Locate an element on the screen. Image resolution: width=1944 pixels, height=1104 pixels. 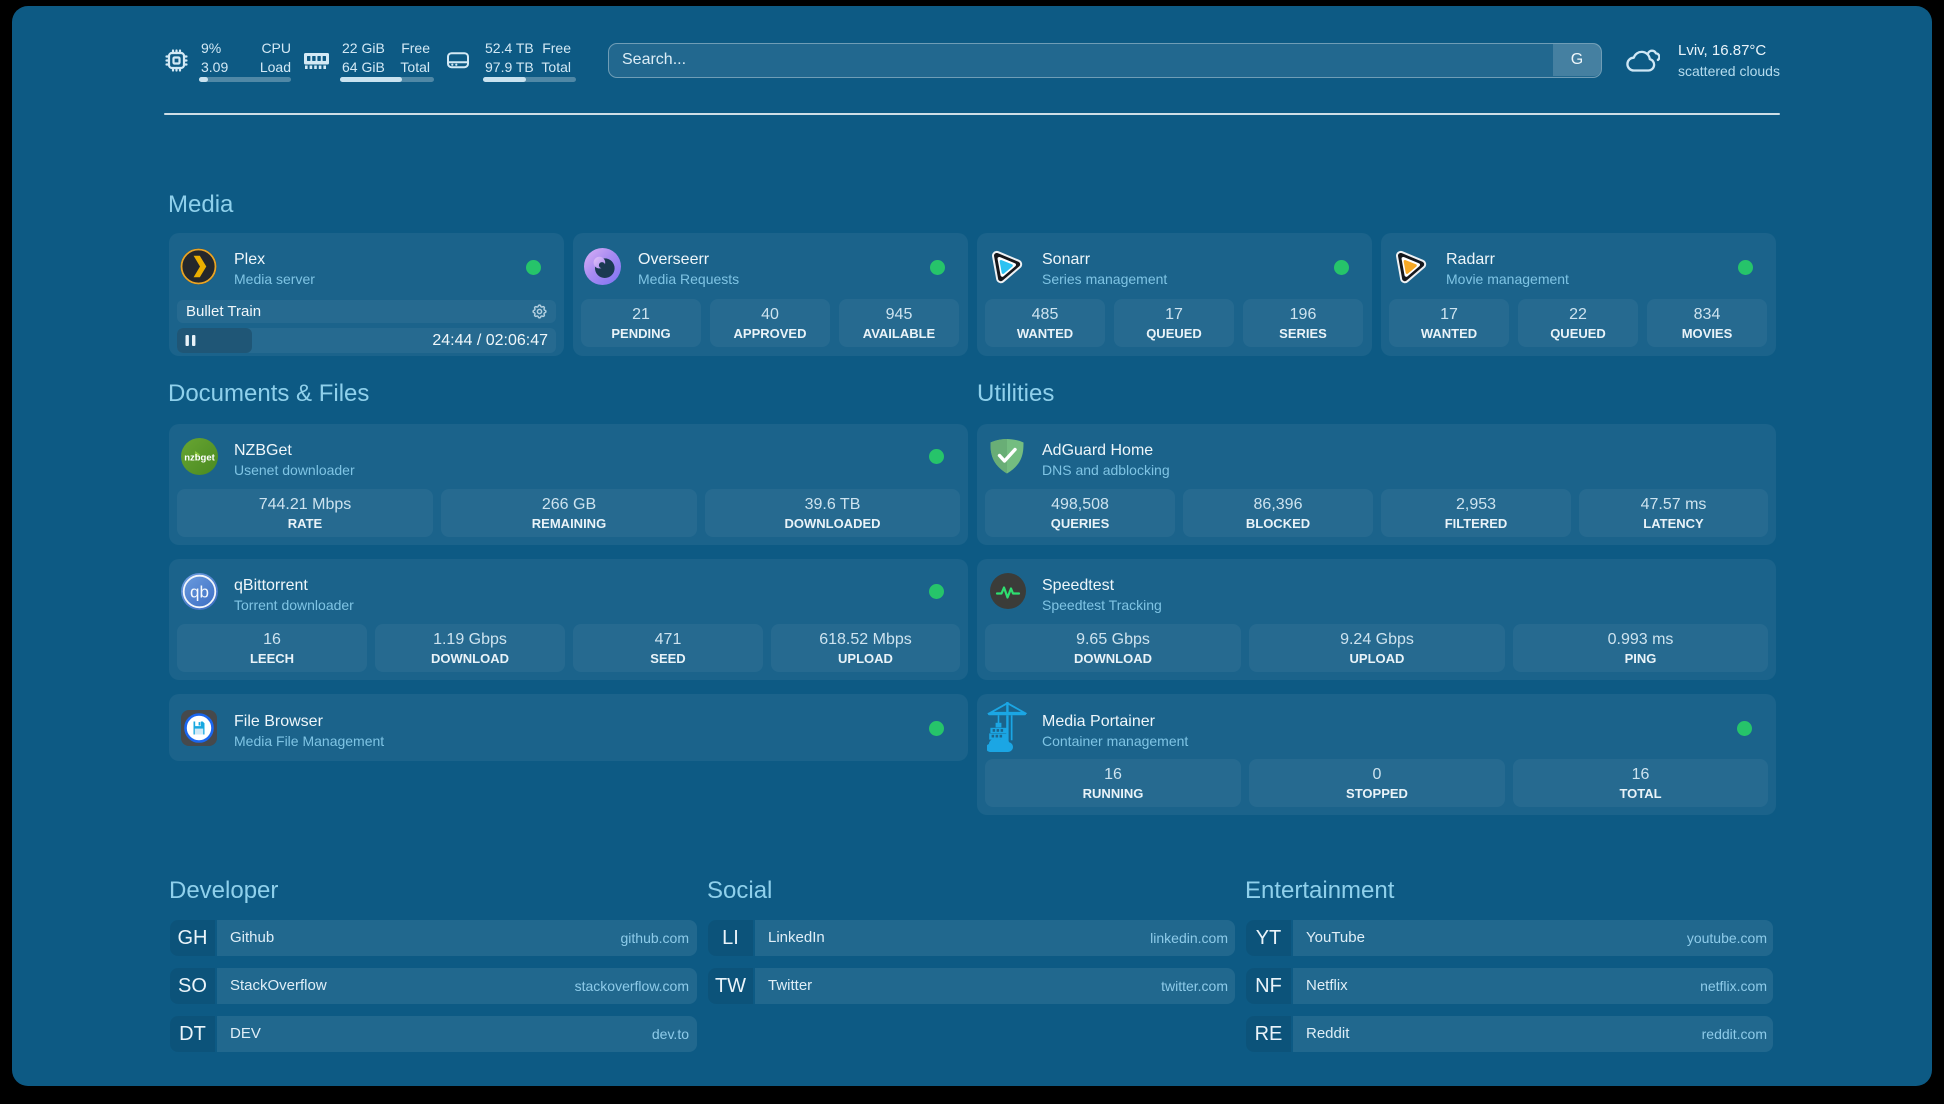
svg-text: qb is located at coordinates (199, 592).